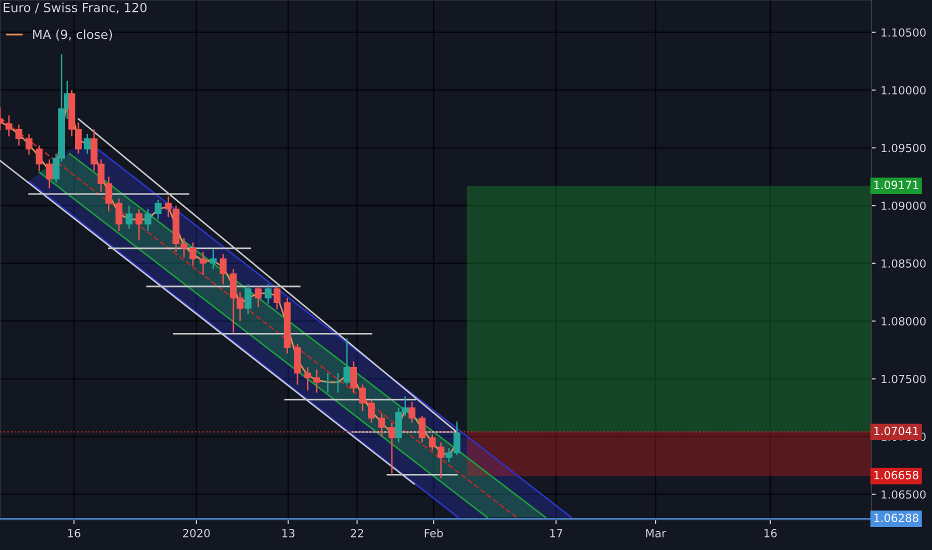  I want to click on band-label: 1.06658, so click(896, 475).